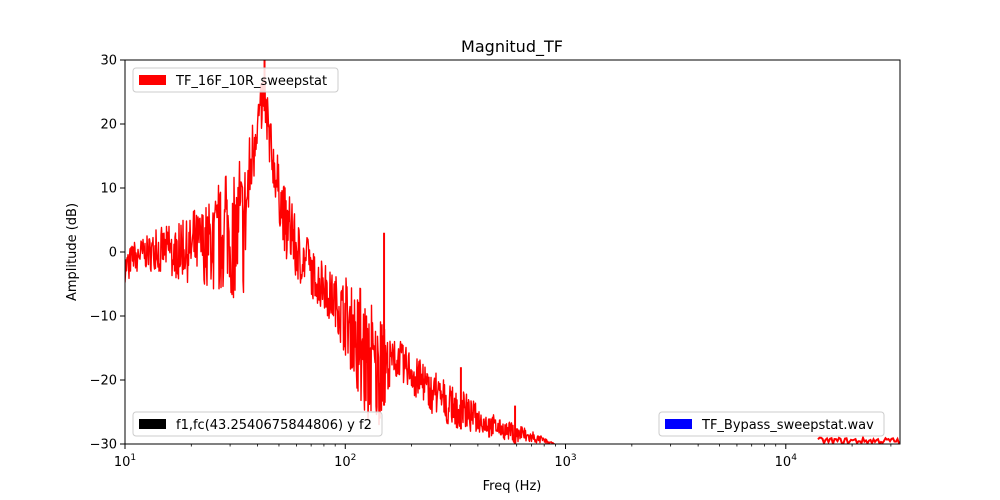  What do you see at coordinates (512, 47) in the screenshot?
I see `chart-title: Magnitud_TF` at bounding box center [512, 47].